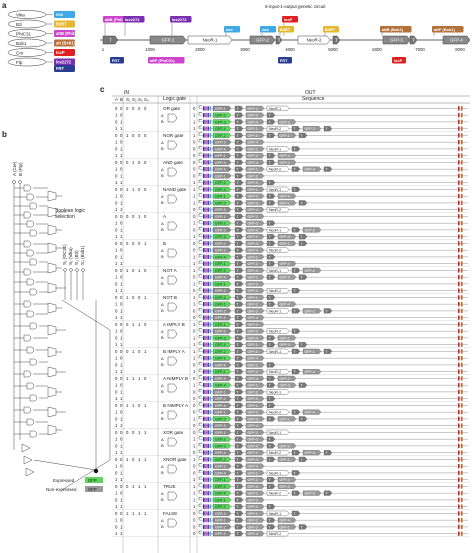 The image size is (474, 553). I want to click on site-chip-label: loxP, so click(60, 52).